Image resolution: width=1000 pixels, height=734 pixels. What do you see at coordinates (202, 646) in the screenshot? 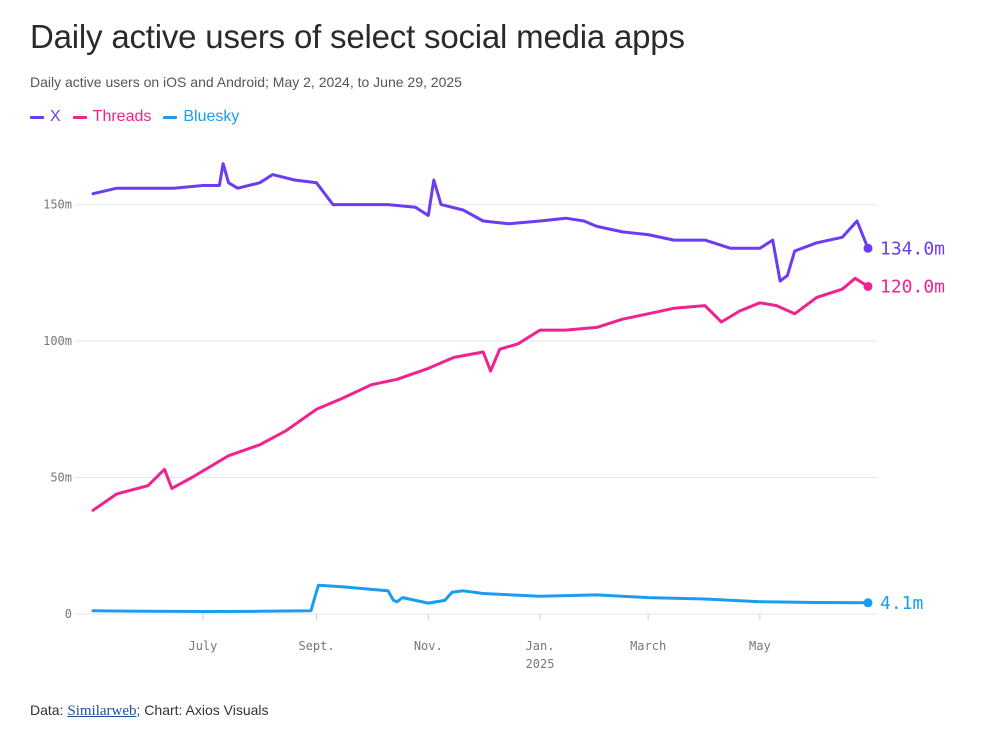
I see `x-tick-label-july: July` at bounding box center [202, 646].